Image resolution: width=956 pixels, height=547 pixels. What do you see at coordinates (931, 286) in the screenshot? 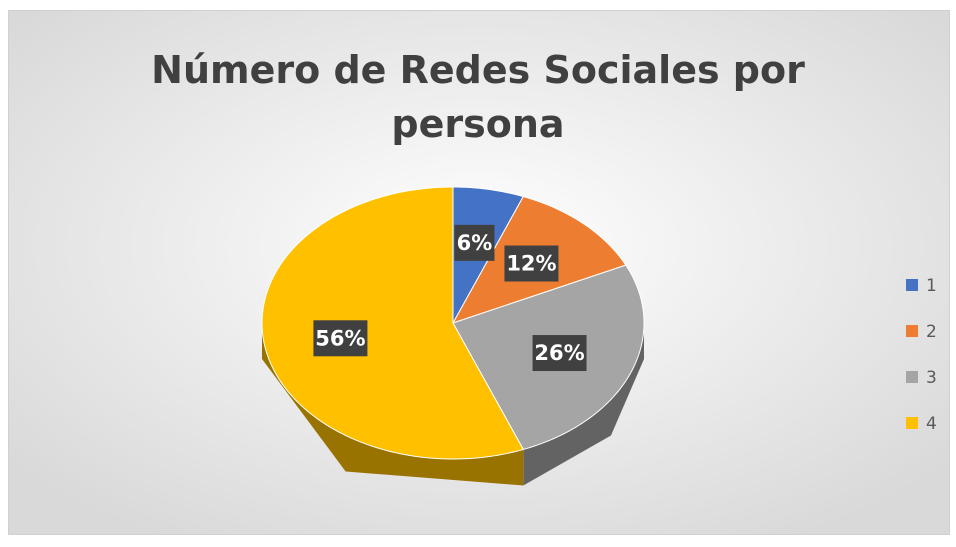
I see `legend-label: 1` at bounding box center [931, 286].